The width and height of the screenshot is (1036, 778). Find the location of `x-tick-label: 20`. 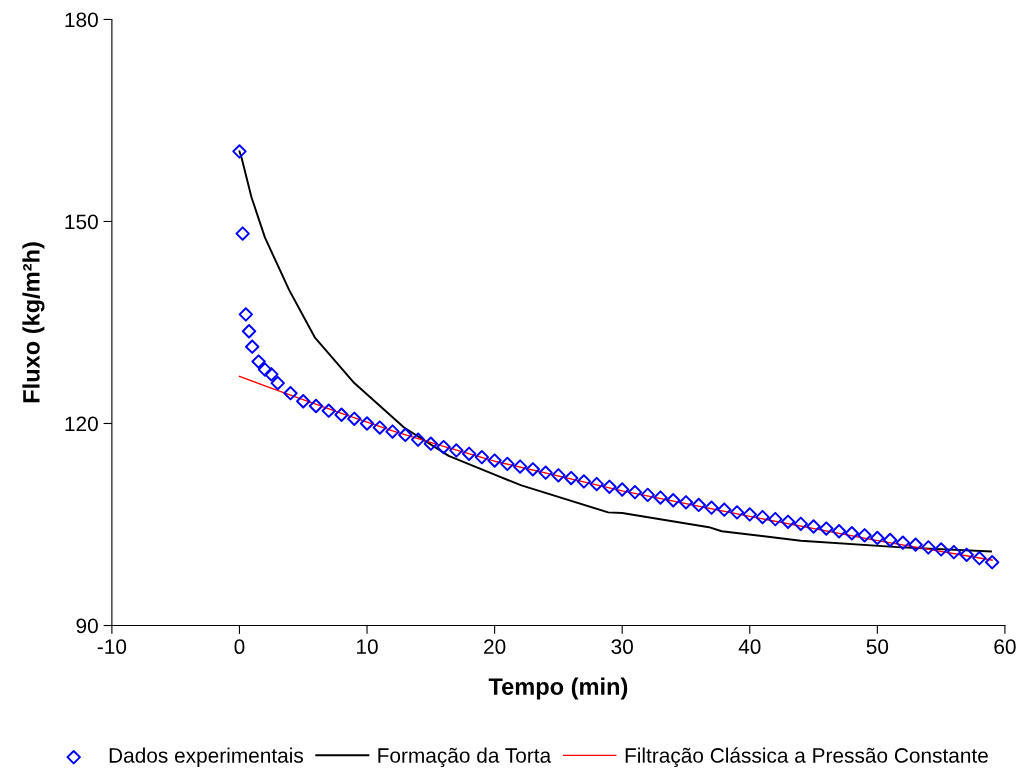

x-tick-label: 20 is located at coordinates (495, 647).